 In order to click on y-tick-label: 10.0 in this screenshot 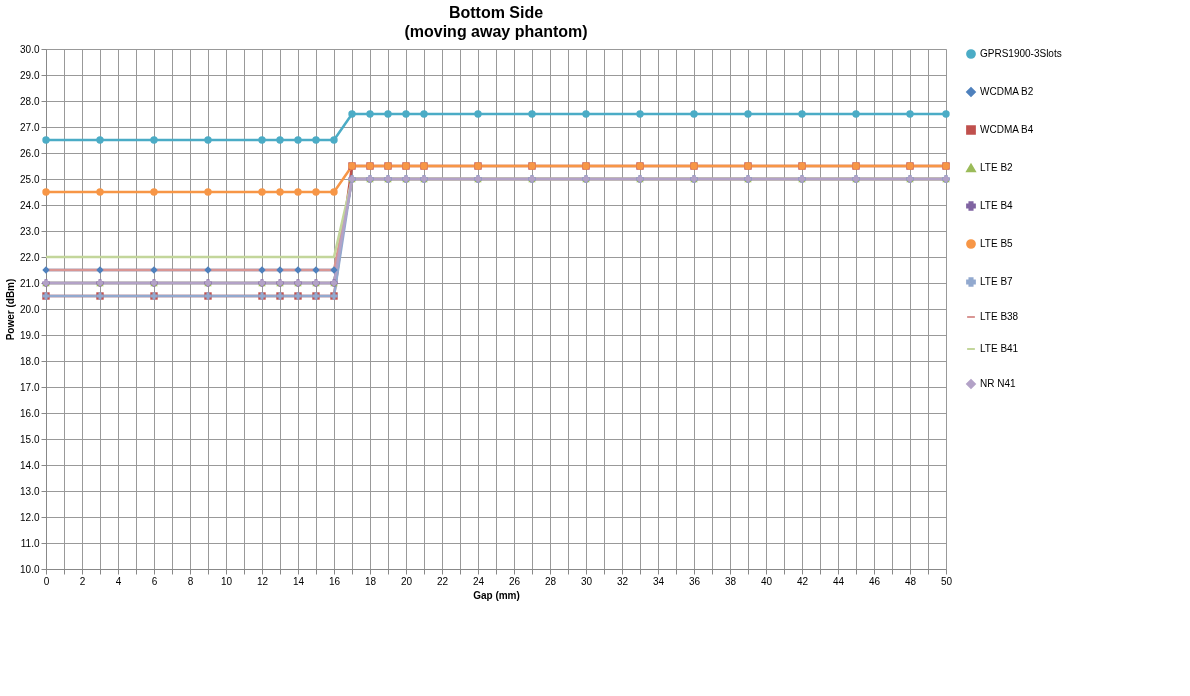, I will do `click(30, 569)`.